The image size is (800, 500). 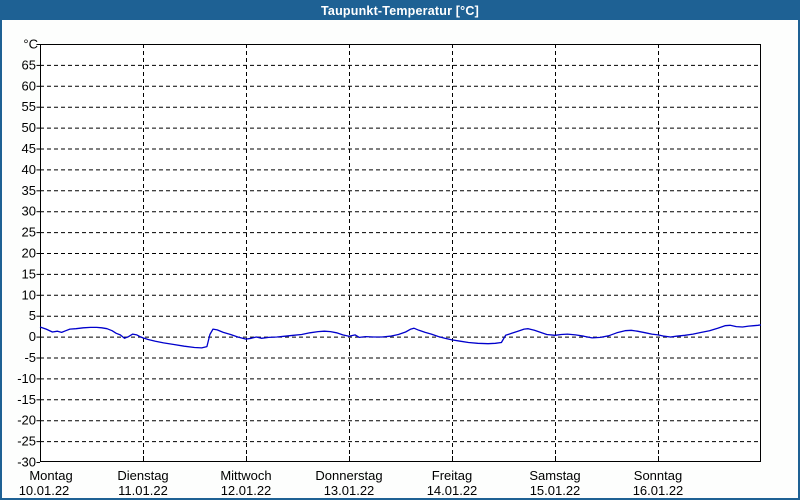 What do you see at coordinates (26, 441) in the screenshot?
I see `y-tick-label: -25` at bounding box center [26, 441].